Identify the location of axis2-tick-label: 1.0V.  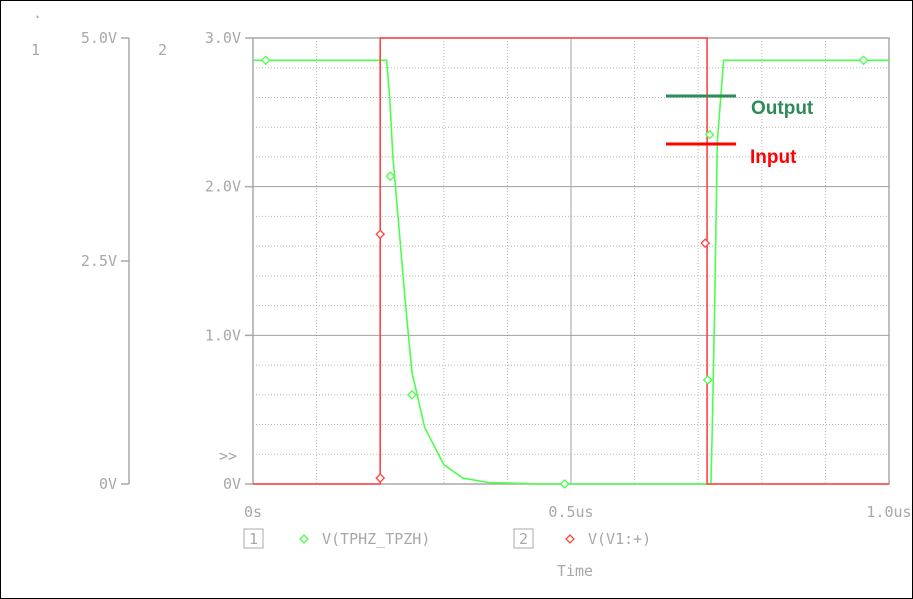
(223, 335).